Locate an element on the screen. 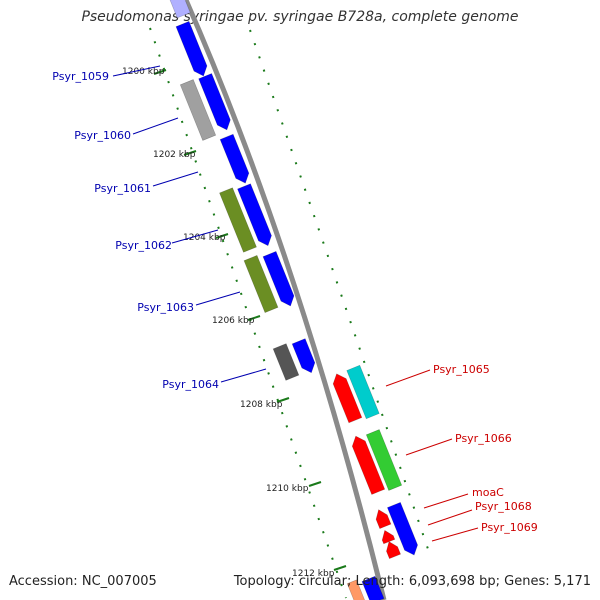 This screenshot has width=600, height=600. cds-moac is located at coordinates (383, 519).